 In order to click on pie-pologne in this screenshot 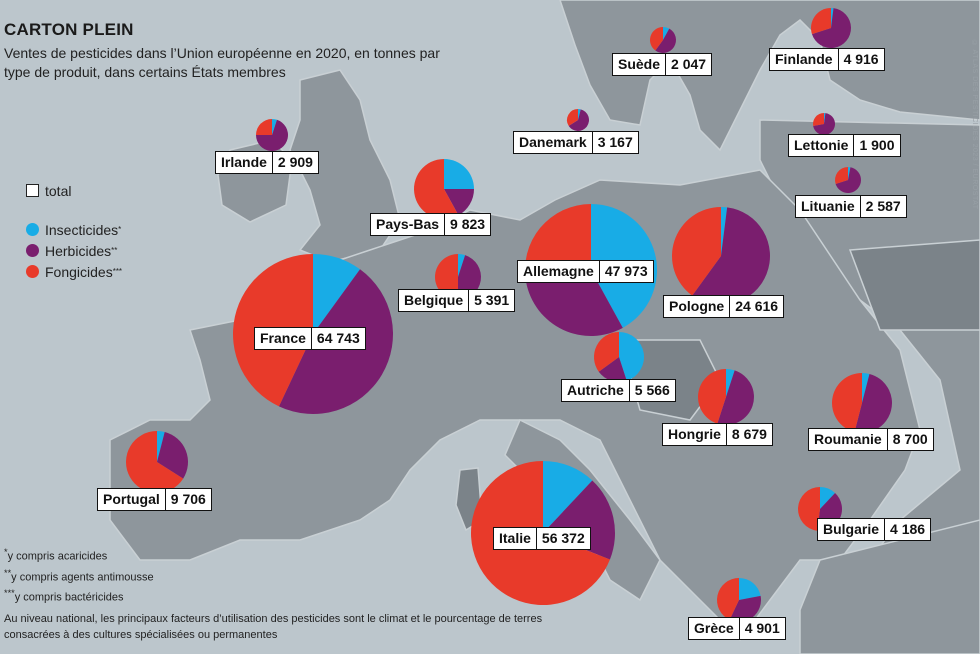, I will do `click(721, 256)`.